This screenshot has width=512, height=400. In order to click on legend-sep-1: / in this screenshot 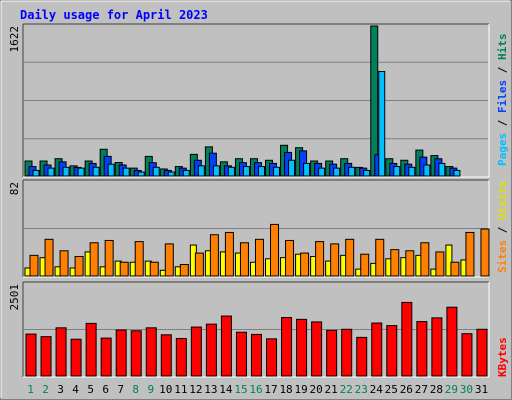, I will do `click(502, 123)`.